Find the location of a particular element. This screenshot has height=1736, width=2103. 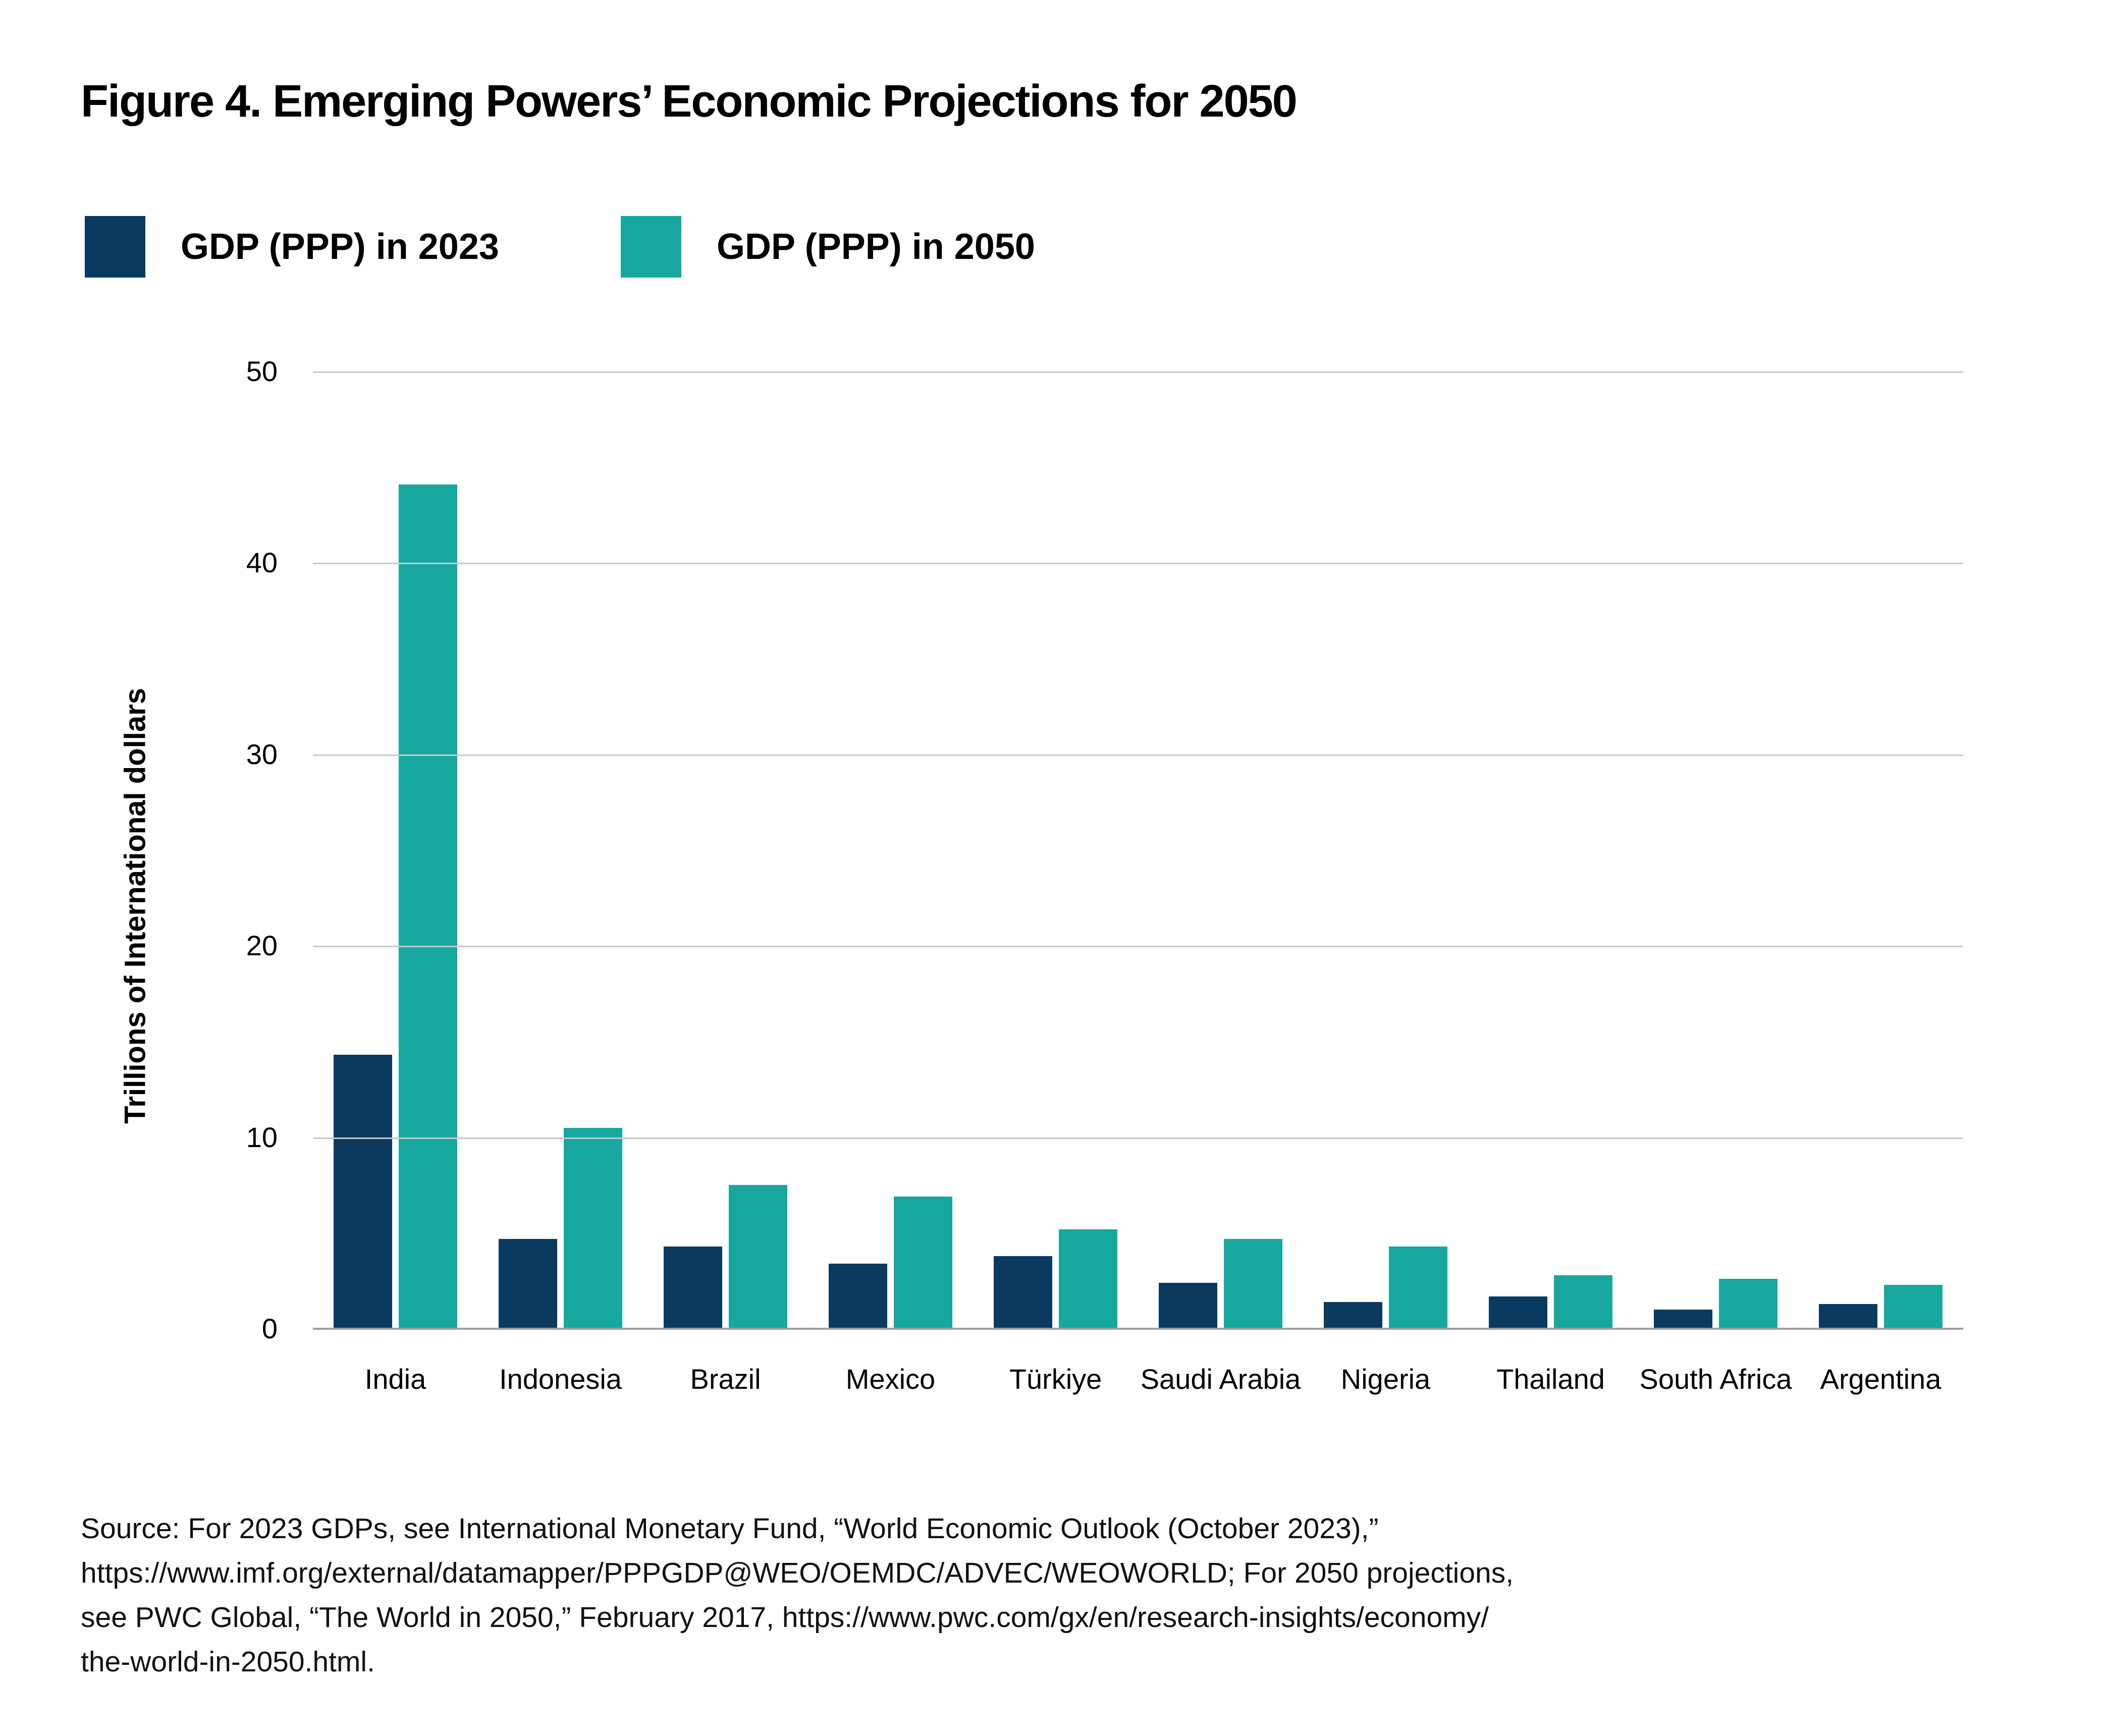

x-axis-line is located at coordinates (1138, 1329).